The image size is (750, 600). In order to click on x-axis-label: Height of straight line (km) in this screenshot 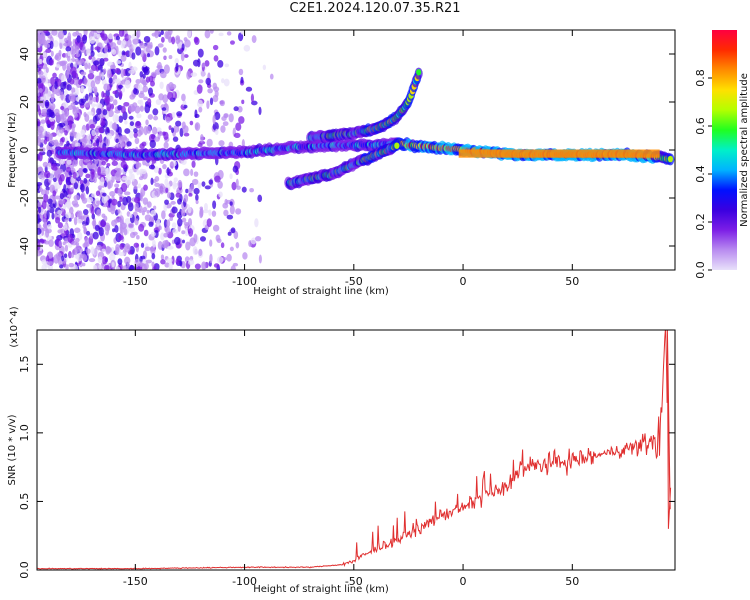, I will do `click(321, 291)`.